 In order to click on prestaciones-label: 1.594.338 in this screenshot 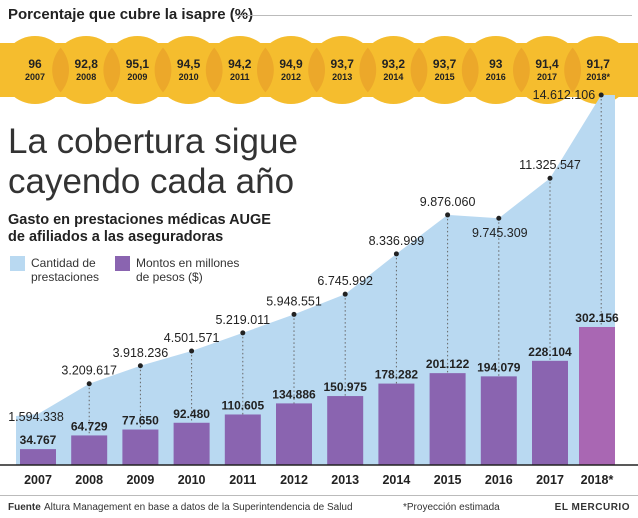, I will do `click(36, 417)`.